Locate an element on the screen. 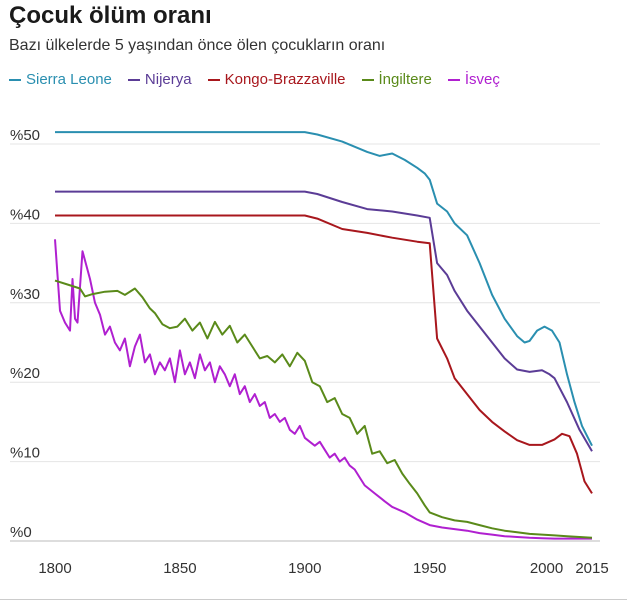  y-axis-tick-labels: %0 %10 %20 %30 %40 %50 is located at coordinates (25, 334).